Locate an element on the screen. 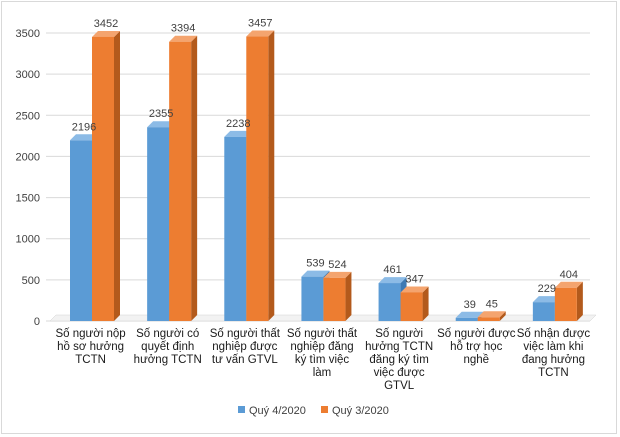 Image resolution: width=620 pixels, height=437 pixels. category-label: Số người nộp hồ sơ hưởng TCTN is located at coordinates (90, 347).